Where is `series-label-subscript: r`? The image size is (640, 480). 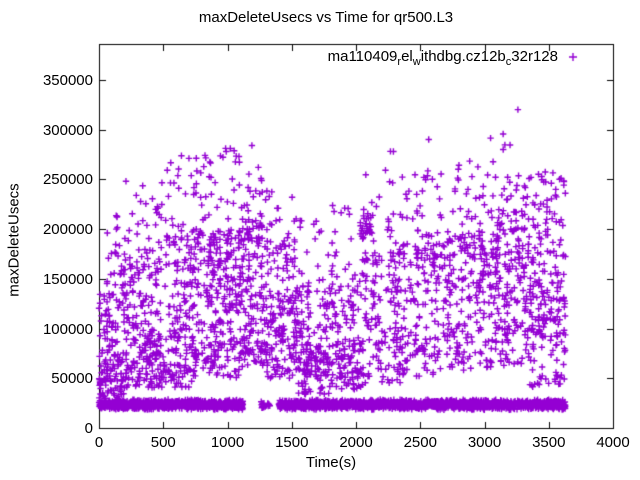 series-label-subscript: r is located at coordinates (399, 62).